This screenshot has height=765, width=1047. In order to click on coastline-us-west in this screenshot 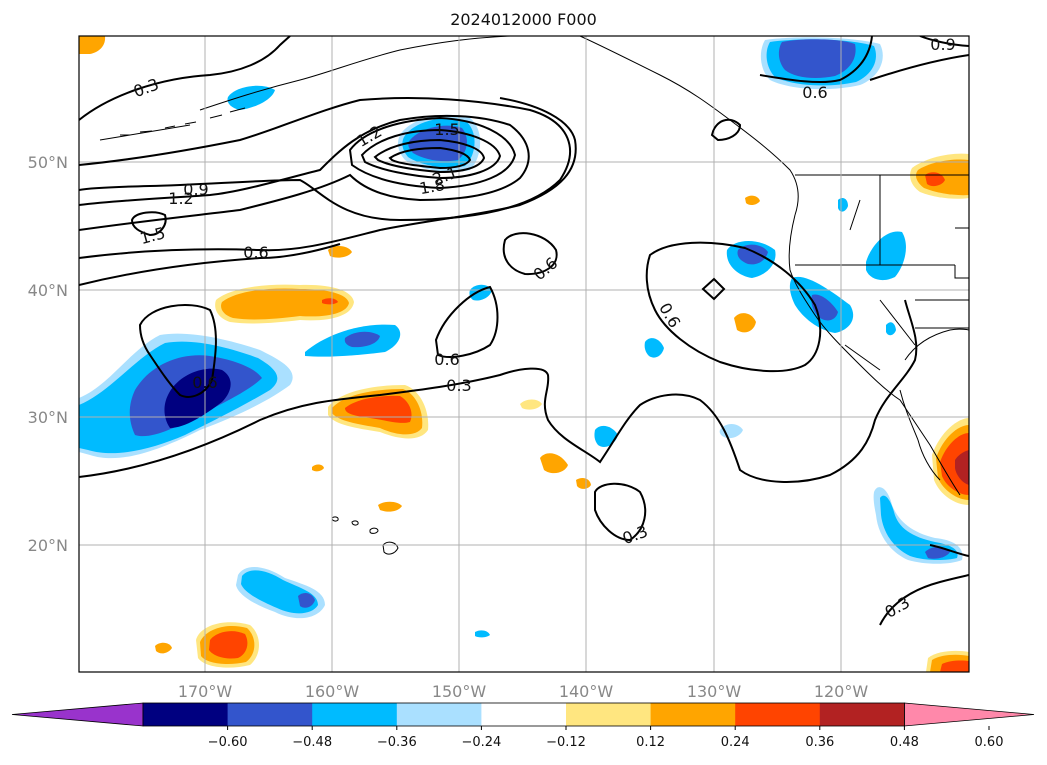, I will do `click(874, 355)`.